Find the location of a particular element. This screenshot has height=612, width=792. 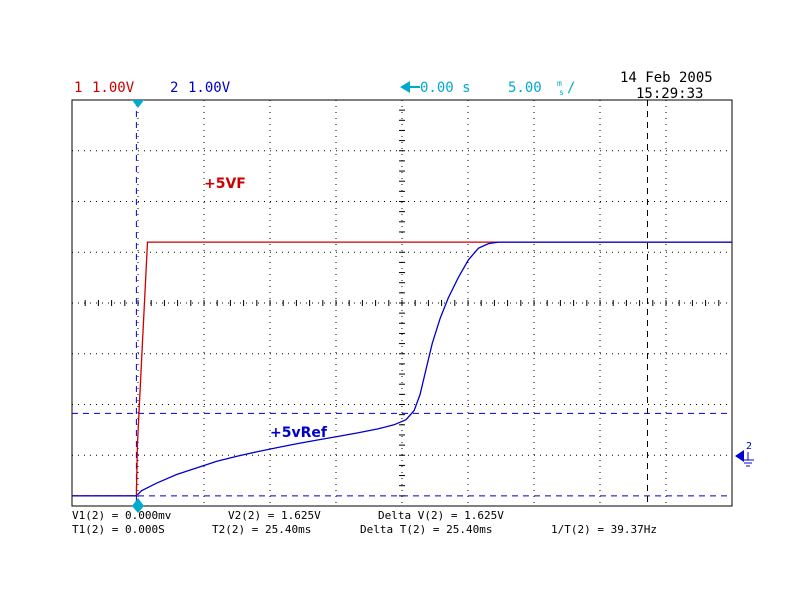

ch1-number: 1 is located at coordinates (78, 88).